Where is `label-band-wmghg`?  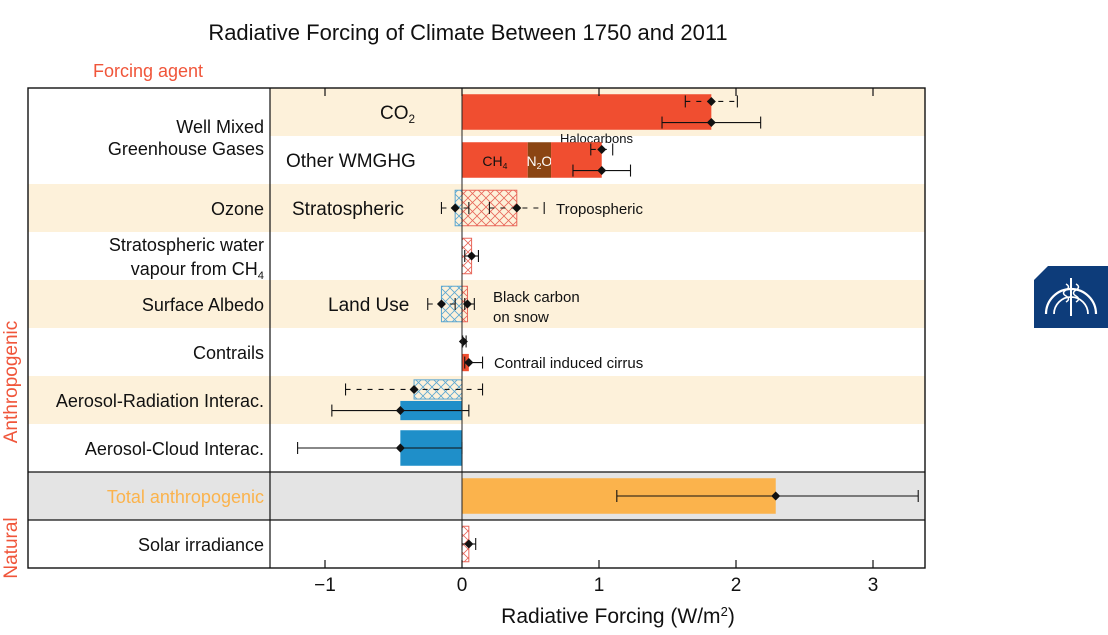
label-band-wmghg is located at coordinates (149, 136).